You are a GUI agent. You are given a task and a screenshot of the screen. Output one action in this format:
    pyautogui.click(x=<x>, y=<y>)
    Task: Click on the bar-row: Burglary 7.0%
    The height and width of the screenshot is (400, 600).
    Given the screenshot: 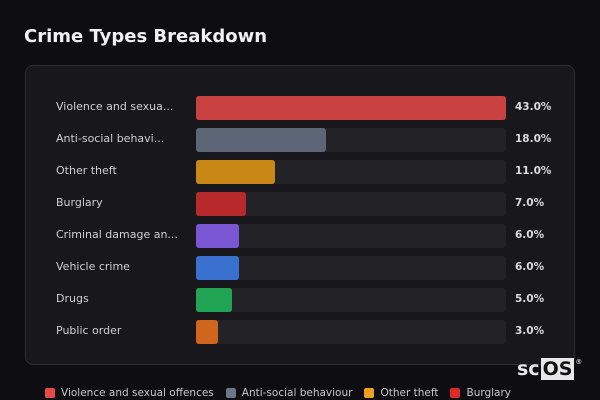 What is the action you would take?
    pyautogui.click(x=301, y=204)
    